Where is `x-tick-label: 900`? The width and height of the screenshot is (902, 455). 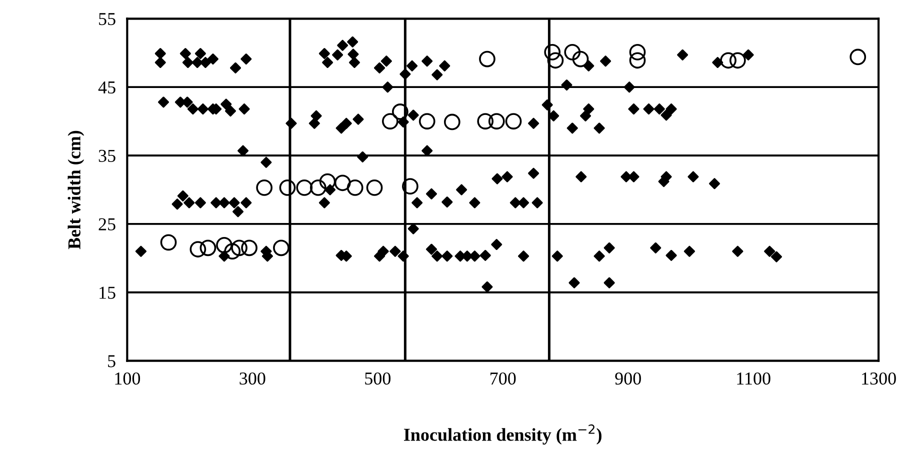
x-tick-label: 900 is located at coordinates (628, 378).